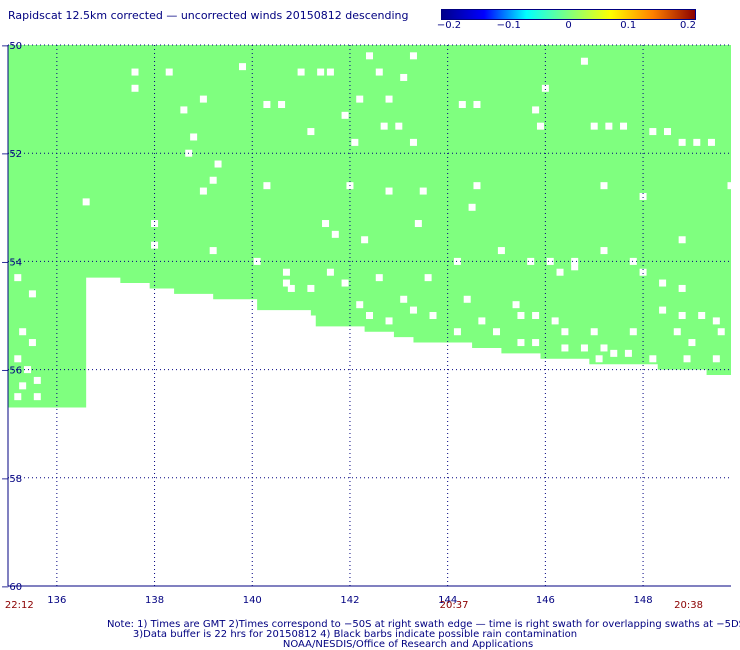 Image resolution: width=740 pixels, height=650 pixels. Describe the element at coordinates (252, 600) in the screenshot. I see `x-tick-label: 140` at that location.